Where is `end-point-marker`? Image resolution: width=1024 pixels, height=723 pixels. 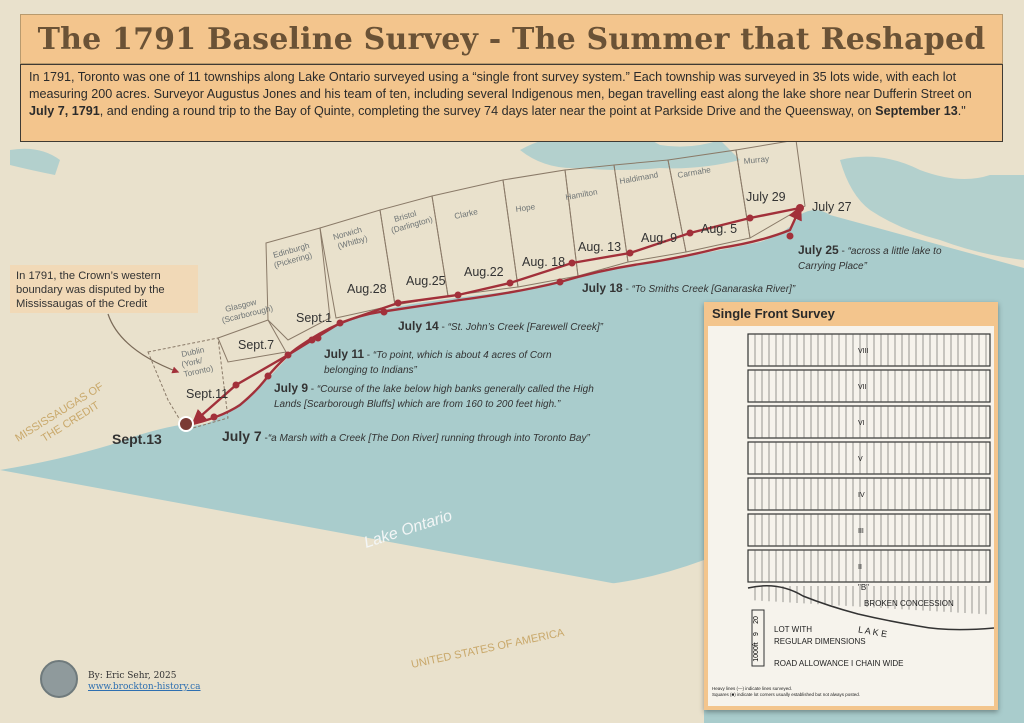
end-point-marker is located at coordinates (186, 424).